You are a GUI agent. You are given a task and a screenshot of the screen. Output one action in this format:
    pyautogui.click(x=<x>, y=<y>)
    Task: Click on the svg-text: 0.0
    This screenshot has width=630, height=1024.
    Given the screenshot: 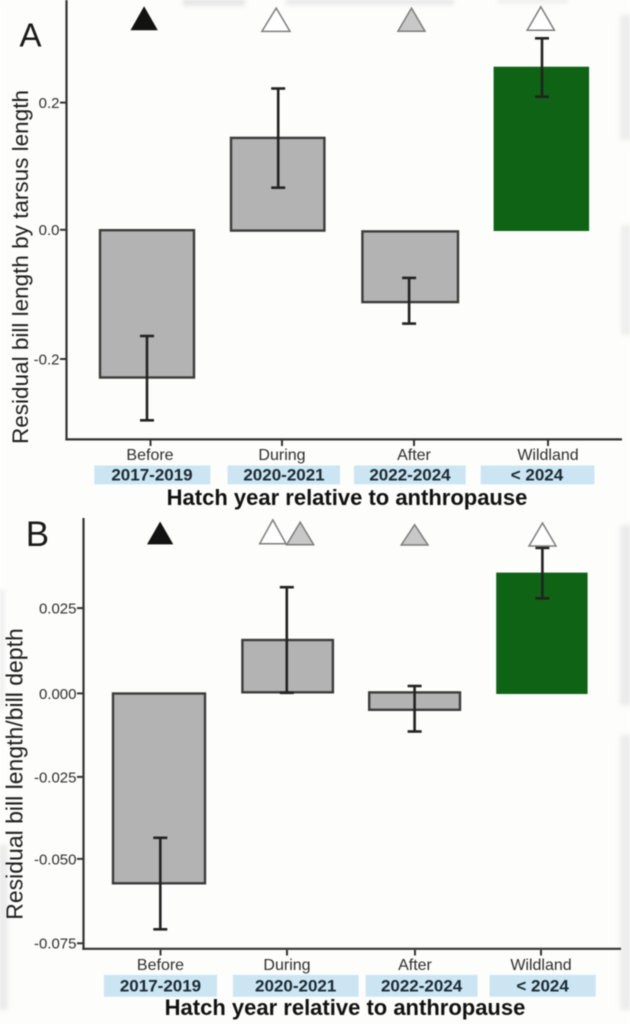 What is the action you would take?
    pyautogui.click(x=49, y=230)
    